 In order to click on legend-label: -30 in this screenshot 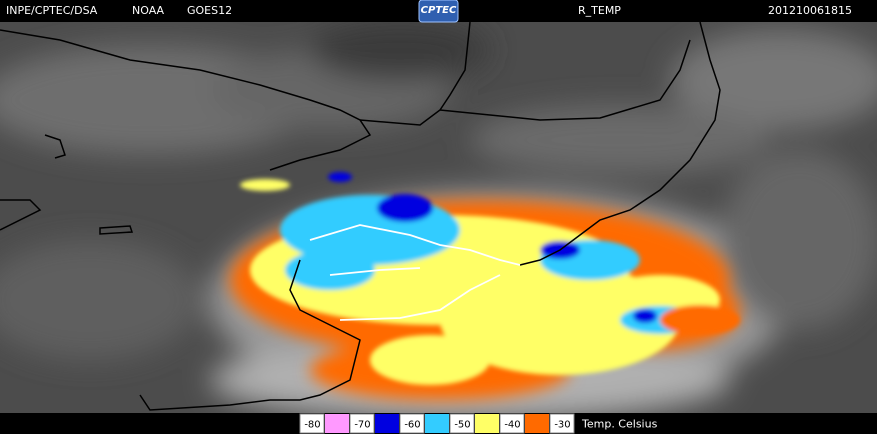, I will do `click(562, 425)`.